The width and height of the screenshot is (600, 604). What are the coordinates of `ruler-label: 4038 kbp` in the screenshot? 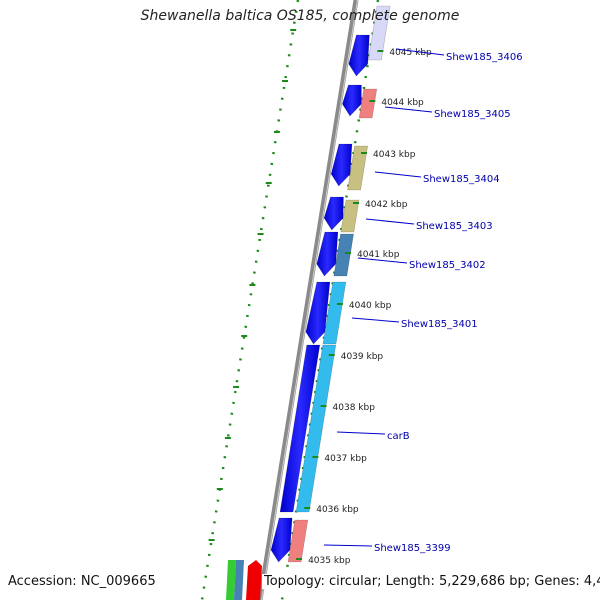 It's located at (354, 408).